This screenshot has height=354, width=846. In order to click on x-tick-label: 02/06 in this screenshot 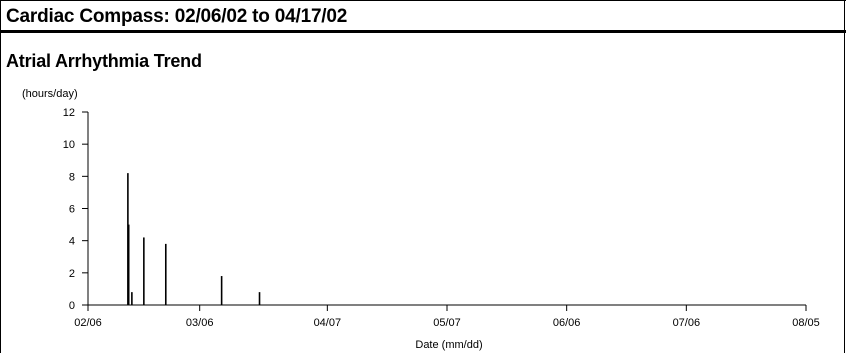, I will do `click(88, 323)`.